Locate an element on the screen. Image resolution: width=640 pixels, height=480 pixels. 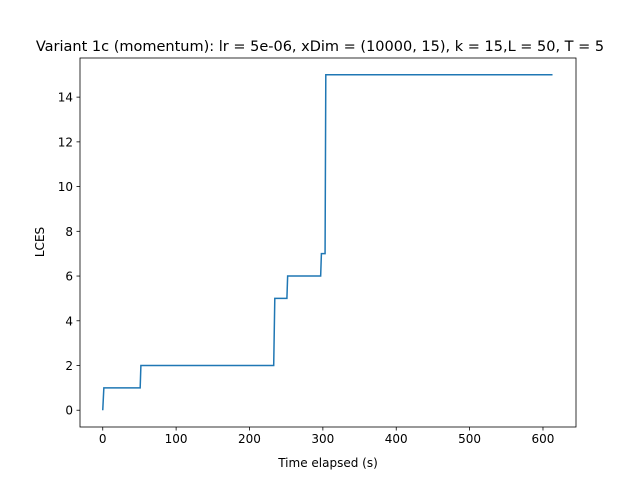
y-tick-label: 2 is located at coordinates (69, 366).